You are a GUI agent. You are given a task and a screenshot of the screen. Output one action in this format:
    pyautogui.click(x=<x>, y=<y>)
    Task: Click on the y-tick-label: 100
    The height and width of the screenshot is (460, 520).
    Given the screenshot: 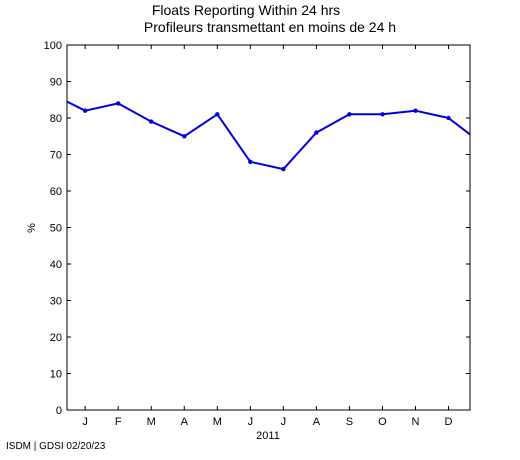 What is the action you would take?
    pyautogui.click(x=53, y=46)
    